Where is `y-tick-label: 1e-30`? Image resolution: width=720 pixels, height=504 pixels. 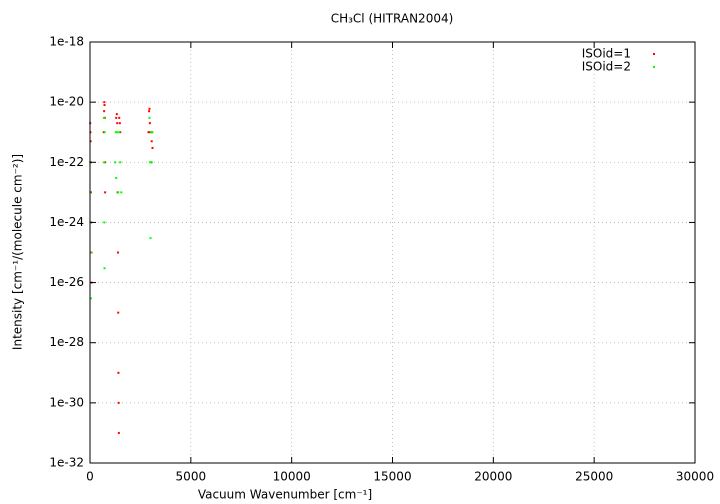 y-tick-label: 1e-30 is located at coordinates (66, 402).